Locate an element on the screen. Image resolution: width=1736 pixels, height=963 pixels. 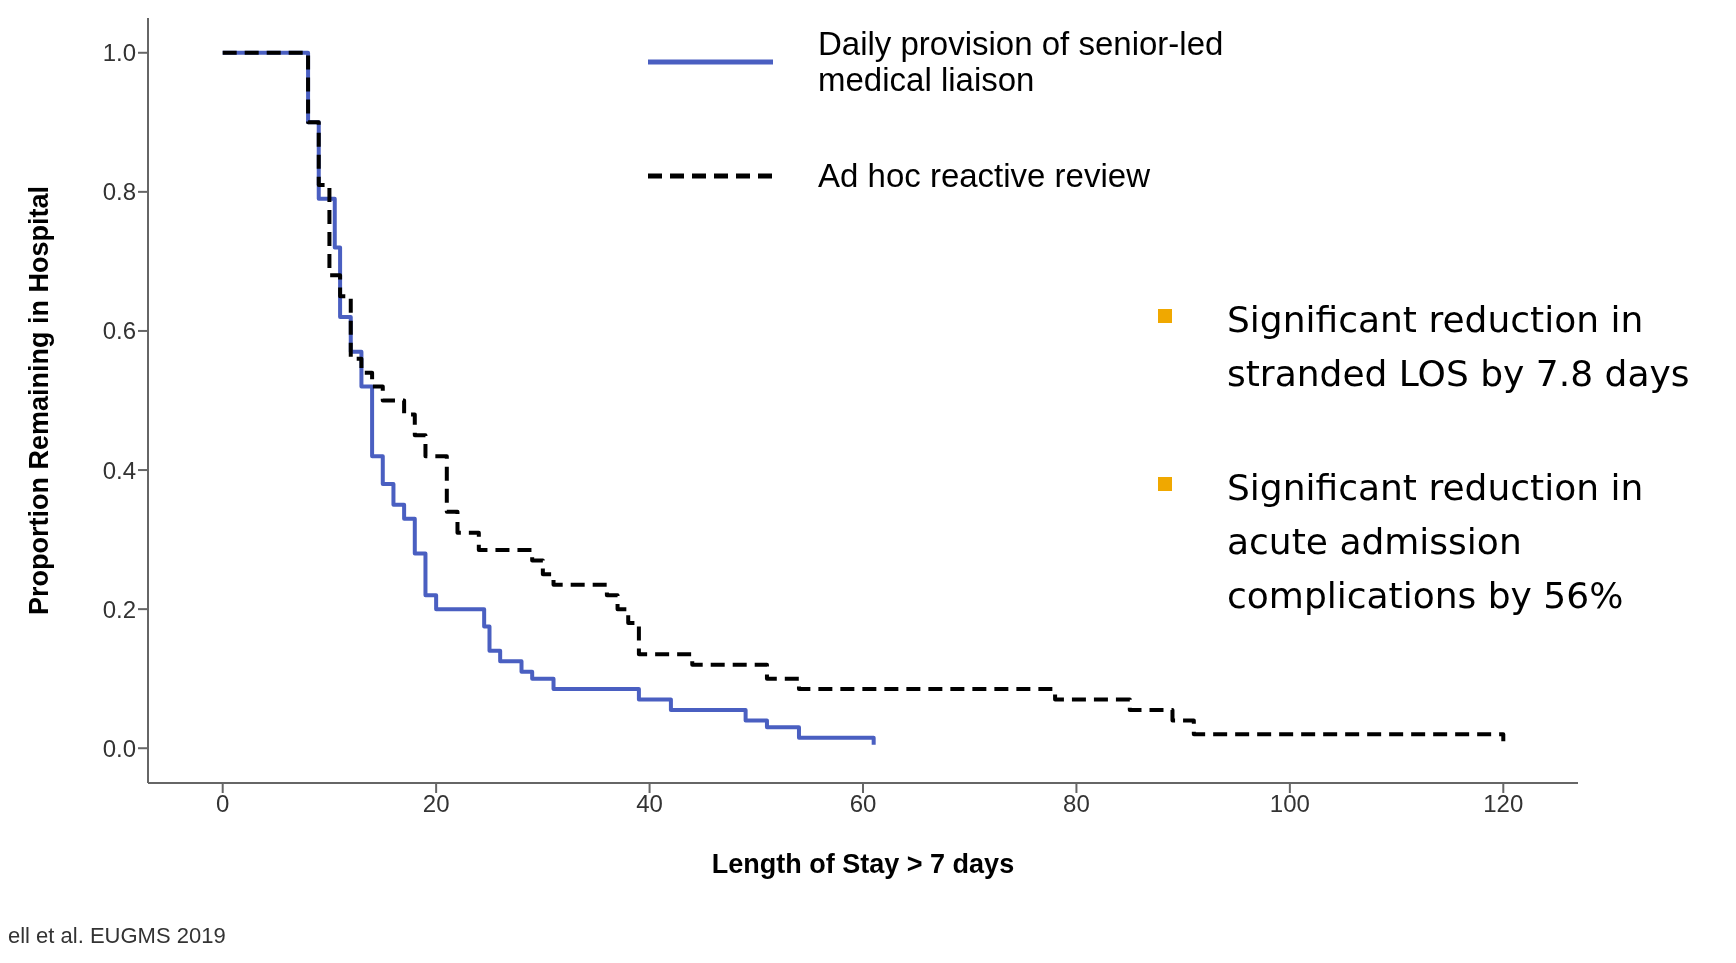
y-tick-label: 1.0 is located at coordinates (119, 53).